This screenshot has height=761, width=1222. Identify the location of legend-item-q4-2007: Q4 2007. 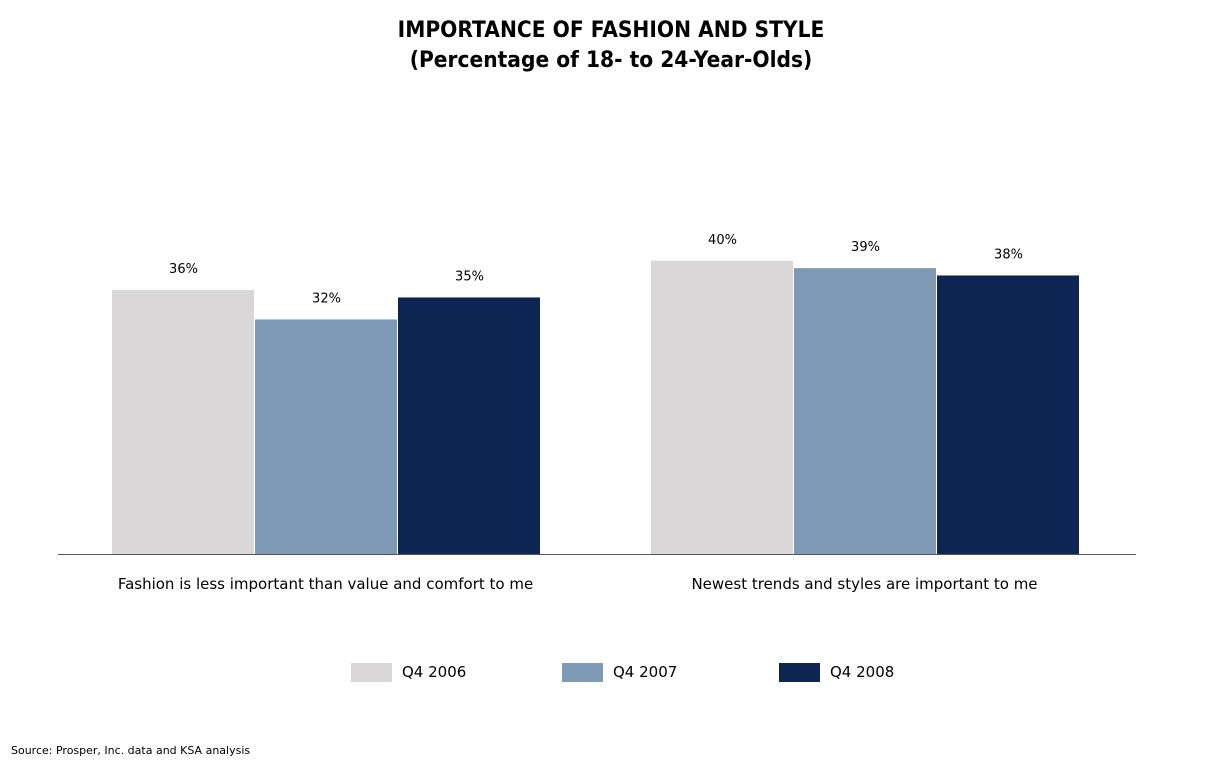
(619, 672).